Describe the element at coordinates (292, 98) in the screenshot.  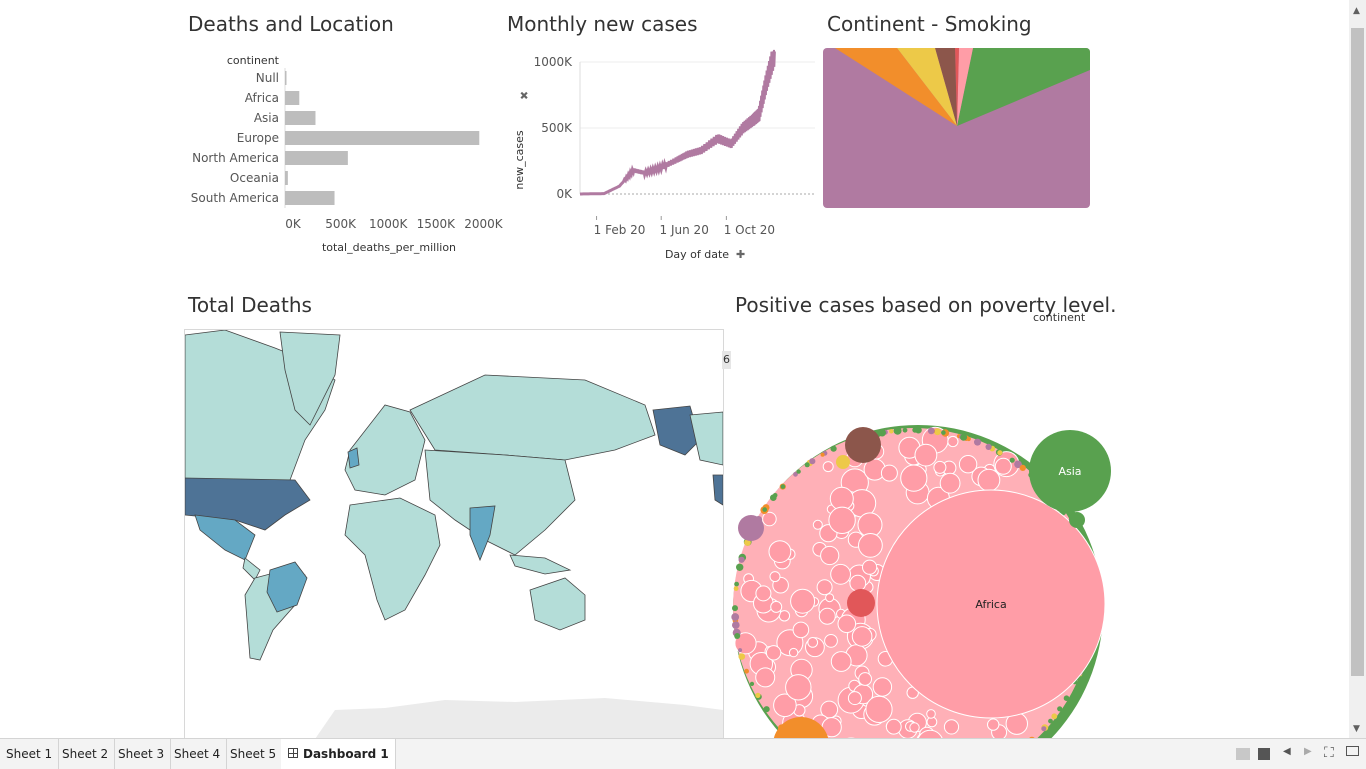
I see `bar-africa` at that location.